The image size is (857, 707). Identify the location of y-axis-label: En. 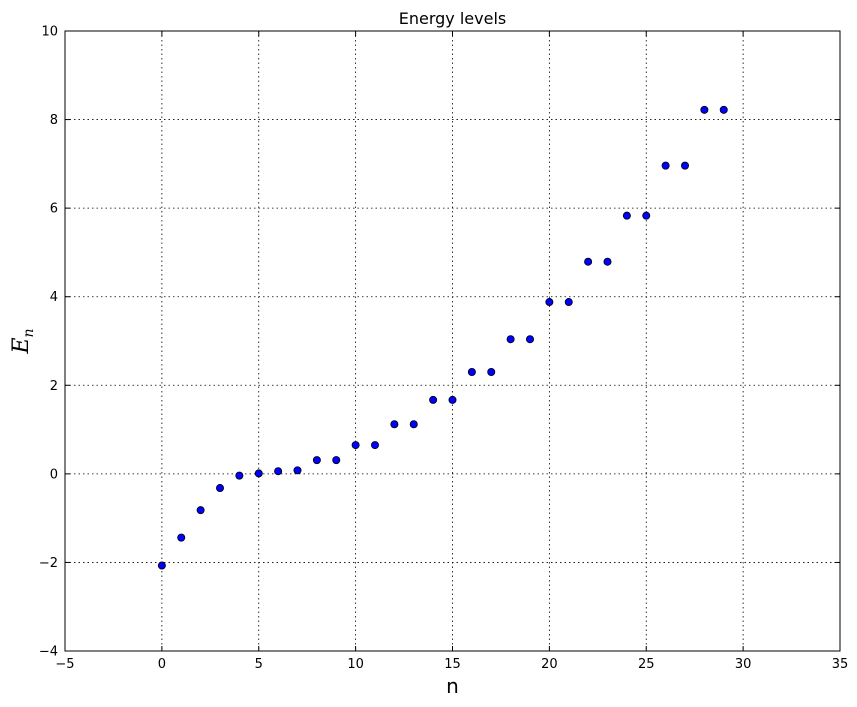
(23, 341).